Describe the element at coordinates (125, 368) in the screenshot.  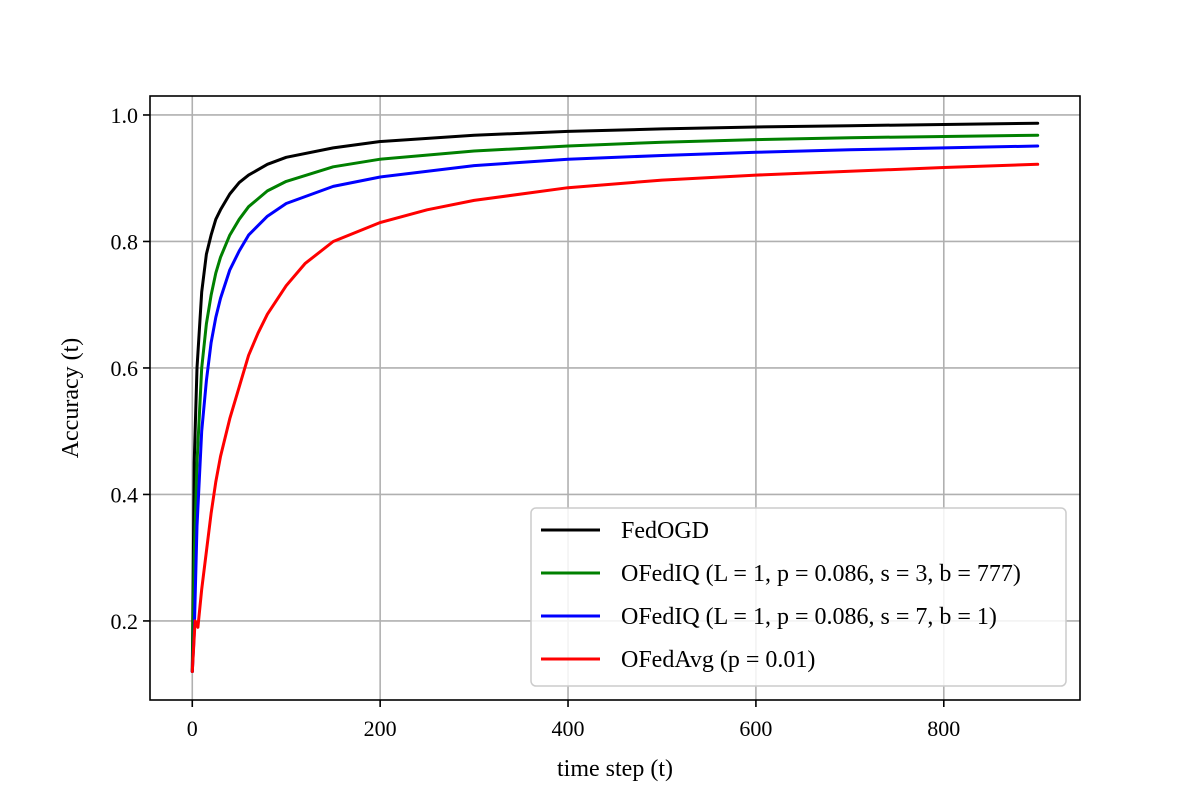
I see `y-tick-label: 0.6` at that location.